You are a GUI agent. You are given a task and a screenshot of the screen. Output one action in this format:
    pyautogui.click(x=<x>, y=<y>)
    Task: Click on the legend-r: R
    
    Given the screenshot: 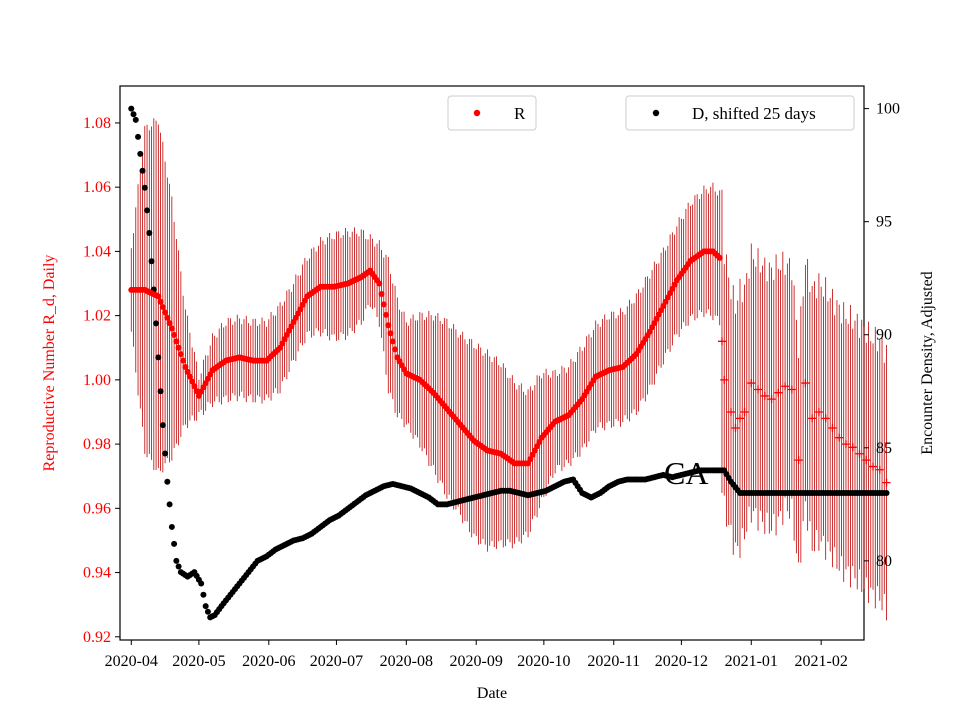 What is the action you would take?
    pyautogui.click(x=492, y=113)
    